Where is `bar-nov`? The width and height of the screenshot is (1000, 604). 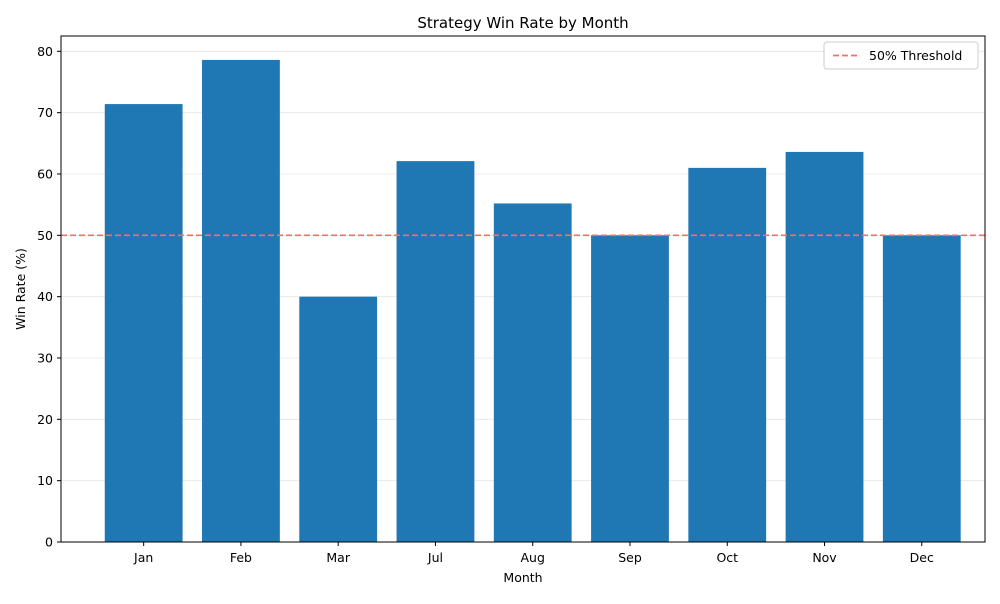
bar-nov is located at coordinates (824, 347).